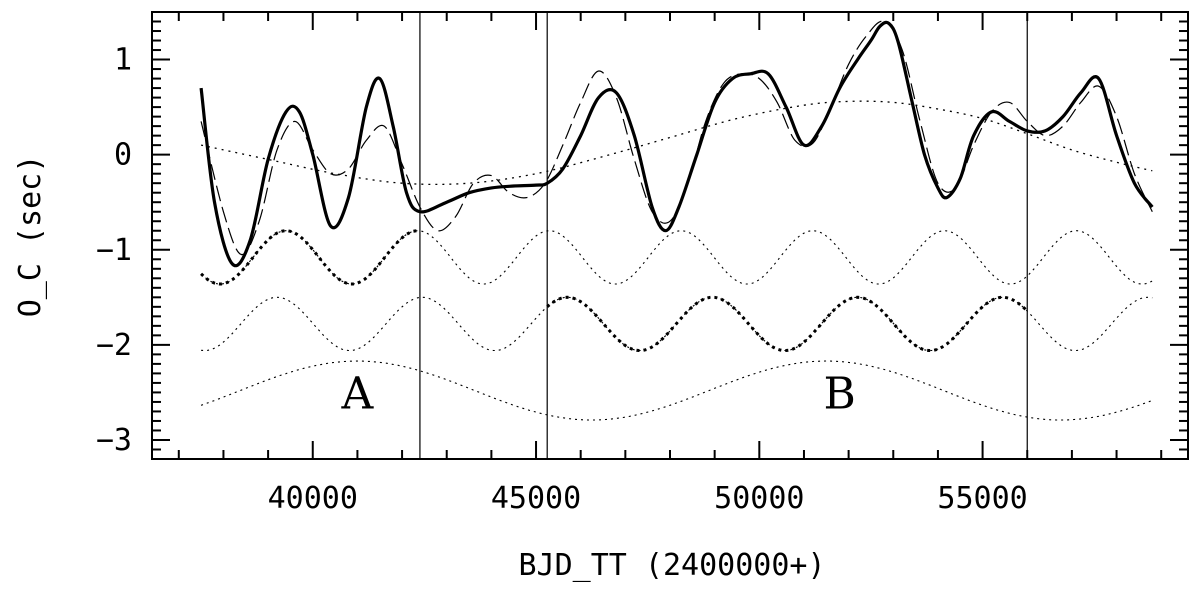 The image size is (1200, 592). I want to click on x-tick-label: 55000, so click(982, 498).